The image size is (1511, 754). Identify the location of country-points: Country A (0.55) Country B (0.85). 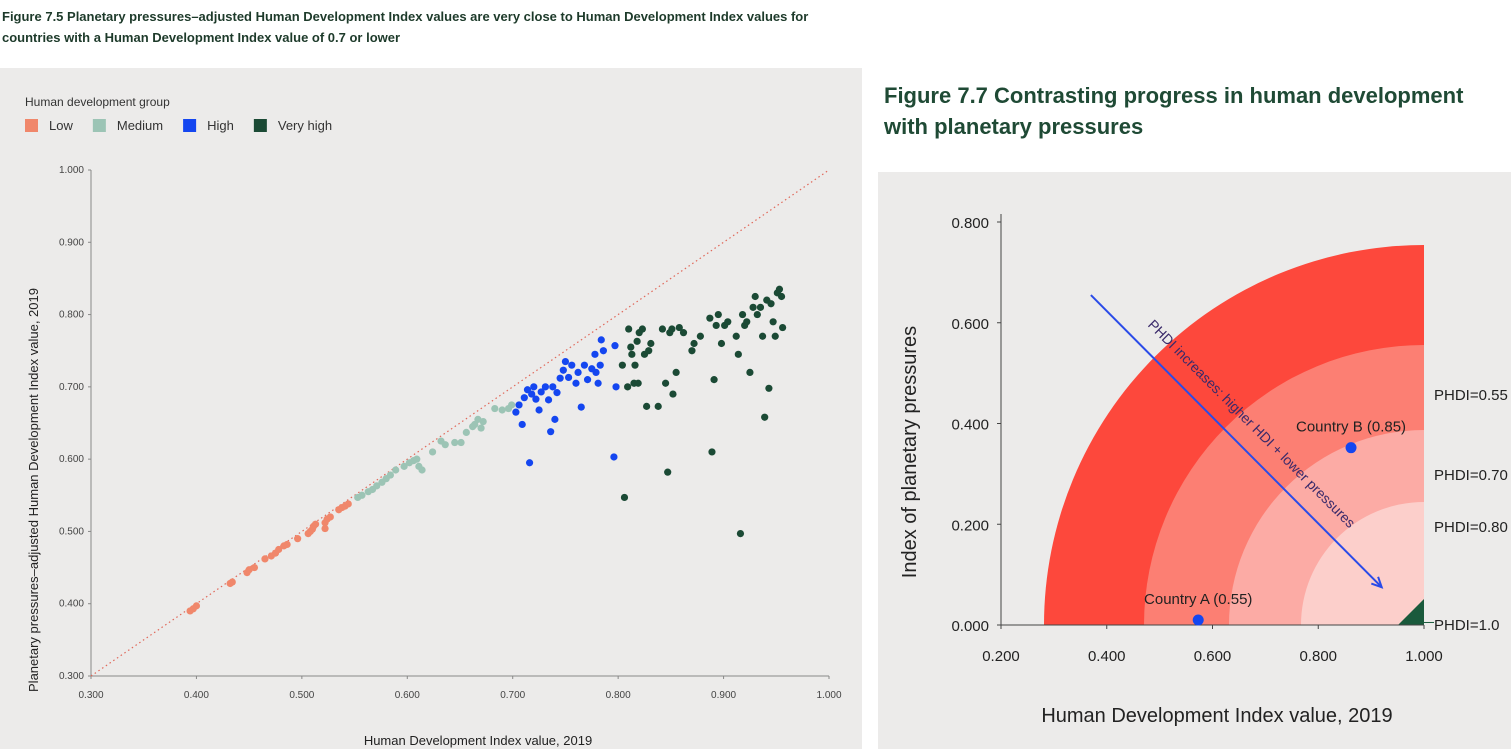
(1275, 522).